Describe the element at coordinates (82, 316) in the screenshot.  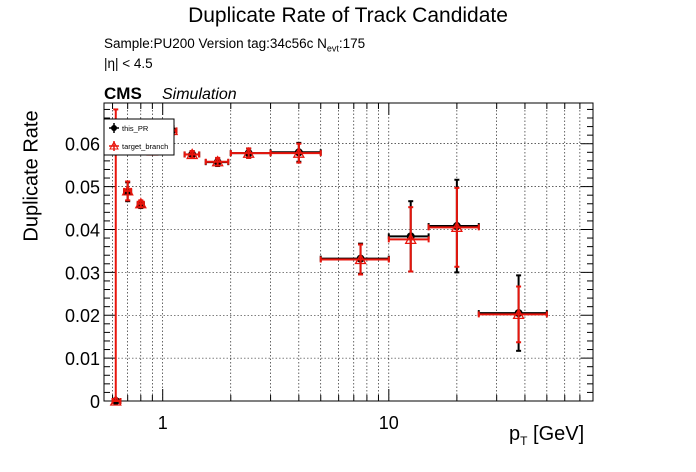
I see `y-tick-label: 0.02` at that location.